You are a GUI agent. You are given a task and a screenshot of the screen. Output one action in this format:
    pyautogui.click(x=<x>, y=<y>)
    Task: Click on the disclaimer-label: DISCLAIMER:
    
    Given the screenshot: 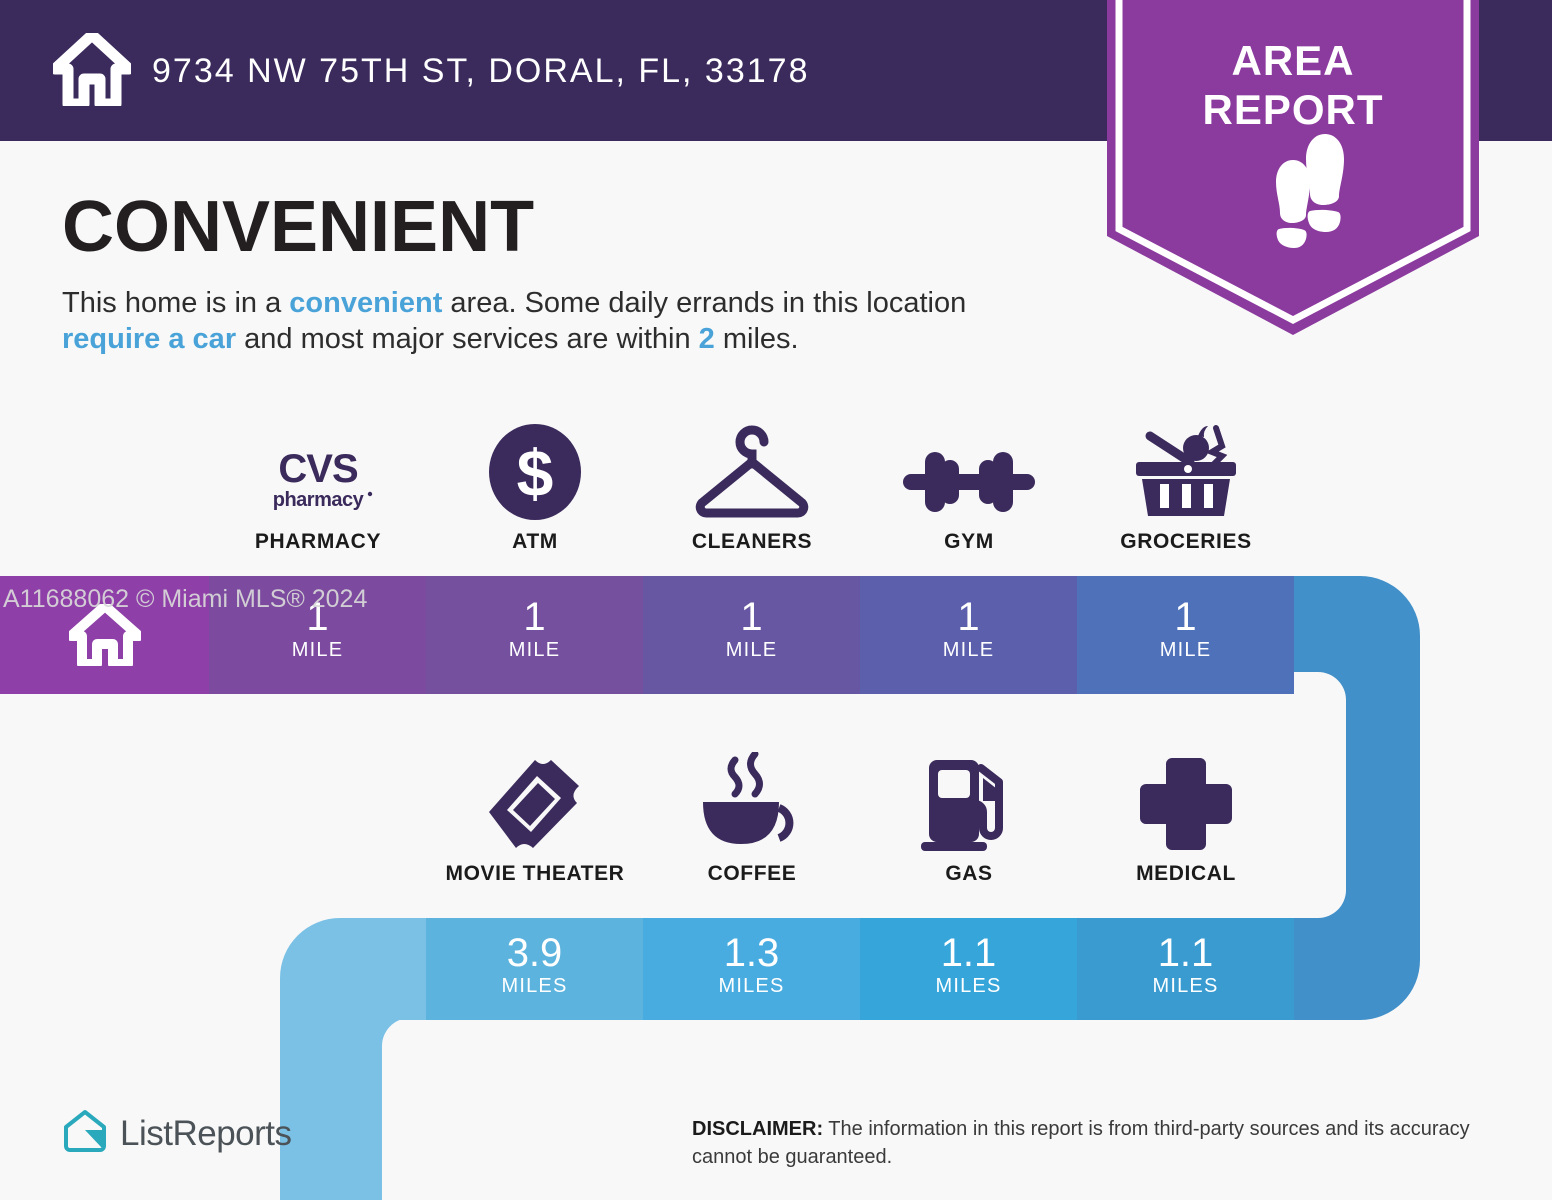 What is the action you would take?
    pyautogui.click(x=758, y=1129)
    